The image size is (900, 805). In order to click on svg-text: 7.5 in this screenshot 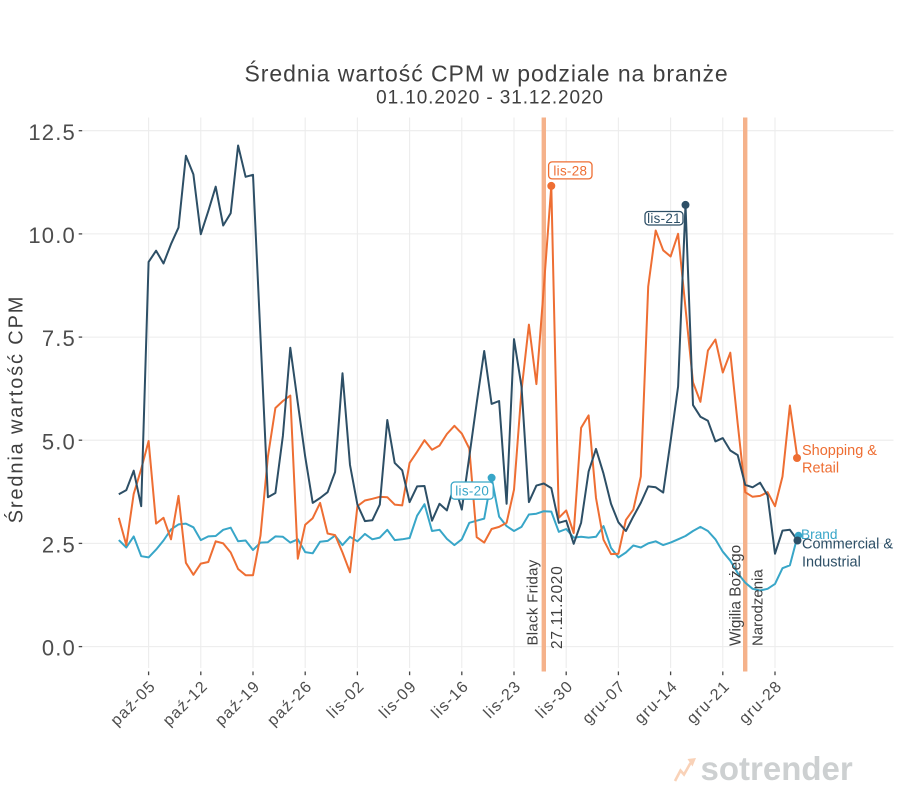, I will do `click(59, 338)`.